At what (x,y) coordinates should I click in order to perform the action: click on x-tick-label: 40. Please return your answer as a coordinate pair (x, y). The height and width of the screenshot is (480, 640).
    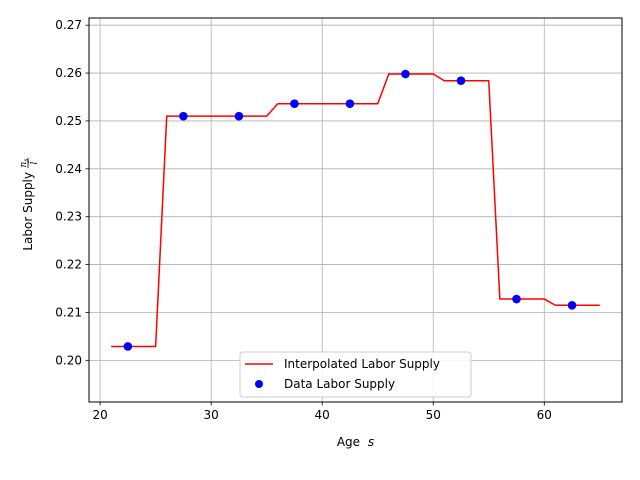
    Looking at the image, I should click on (322, 415).